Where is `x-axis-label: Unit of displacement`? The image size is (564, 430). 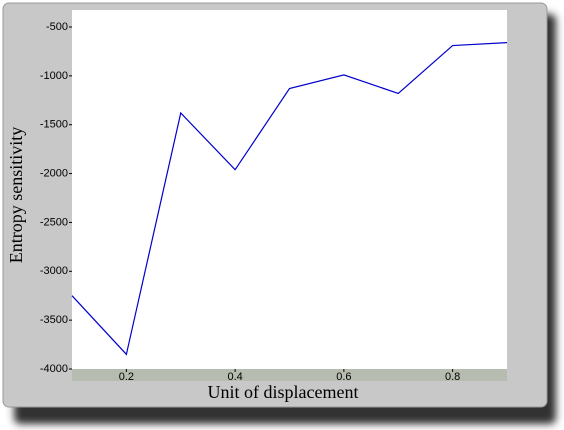 x-axis-label: Unit of displacement is located at coordinates (283, 392).